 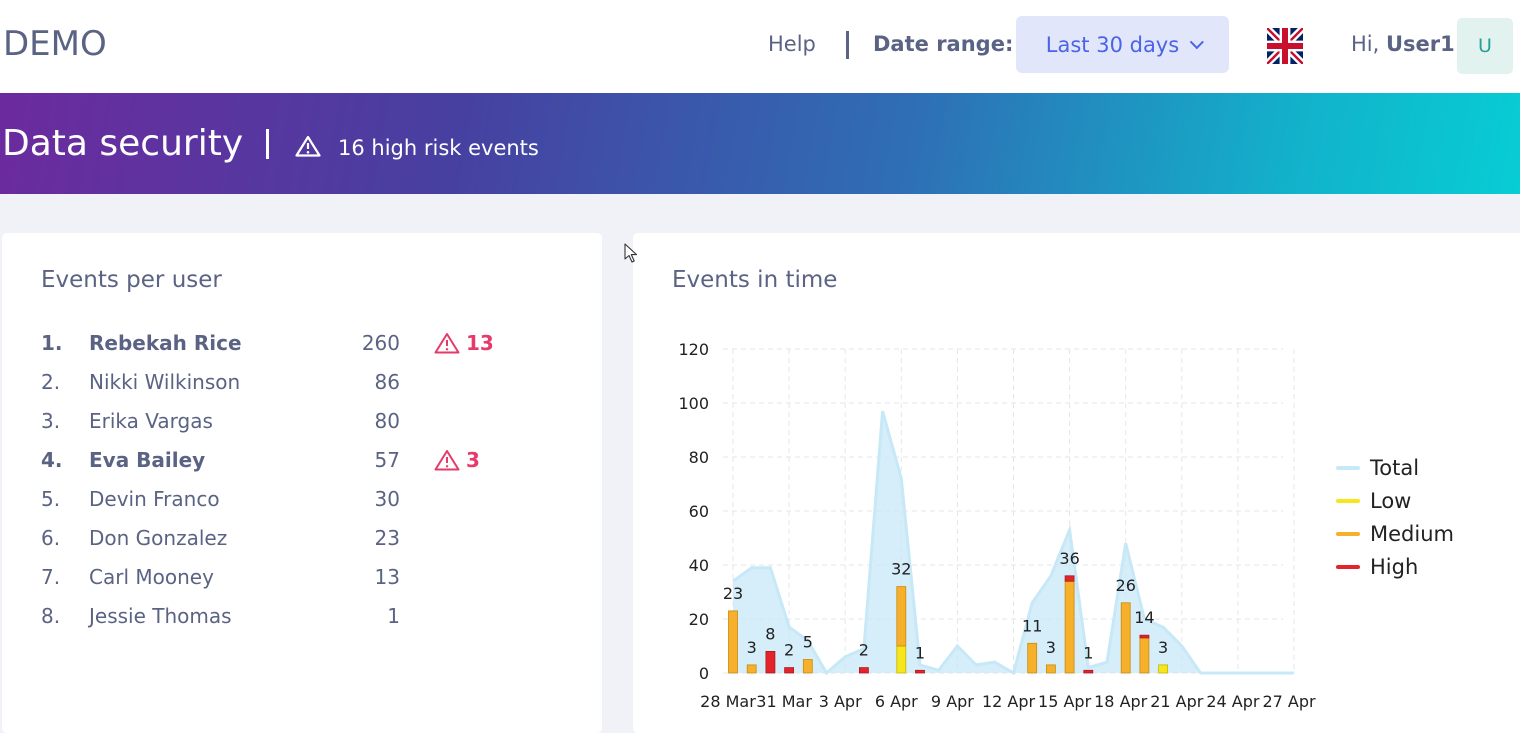 I want to click on high-risk-events-count: 16 high risk events, so click(x=438, y=148).